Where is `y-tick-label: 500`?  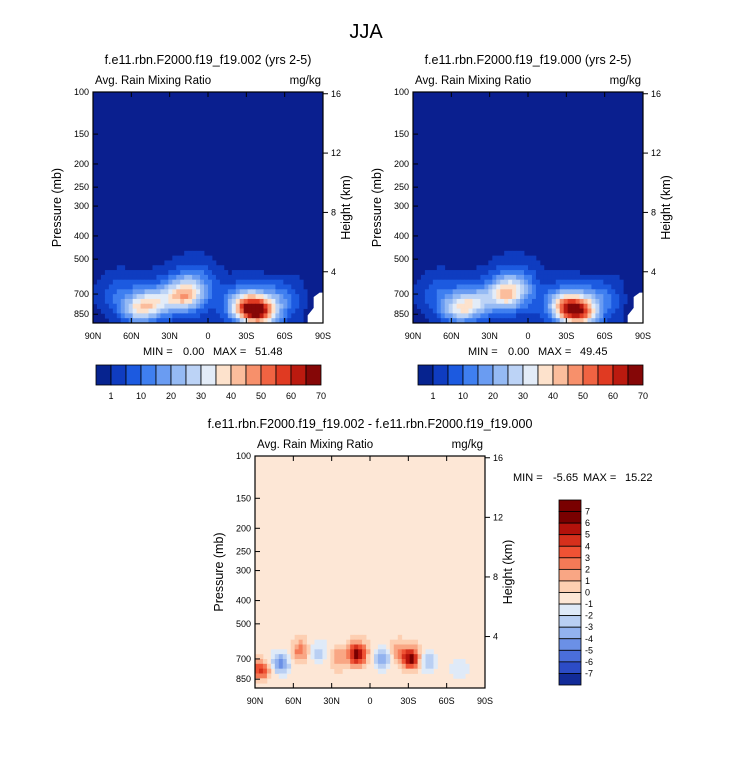
y-tick-label: 500 is located at coordinates (243, 624).